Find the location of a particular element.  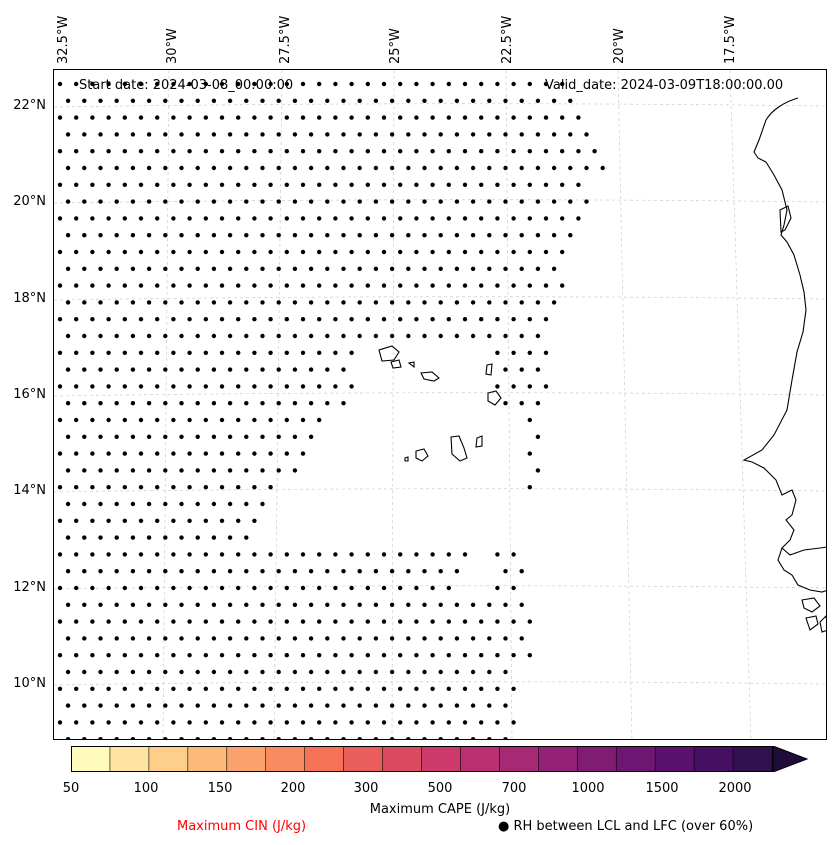

gridline-lat-18n is located at coordinates (440, 298).